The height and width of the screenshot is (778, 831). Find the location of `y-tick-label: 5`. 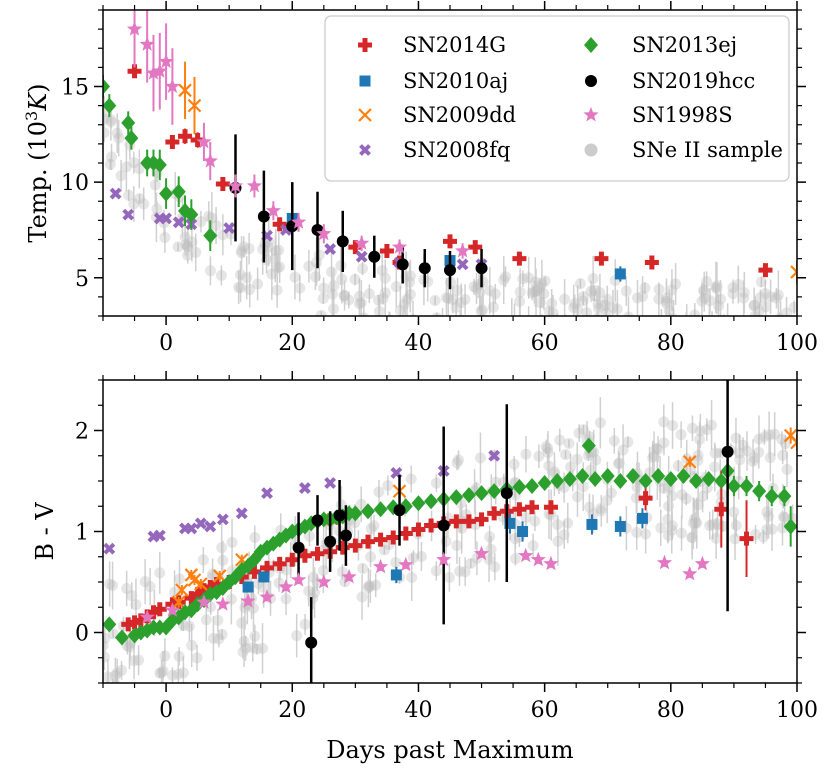

y-tick-label: 5 is located at coordinates (82, 279).